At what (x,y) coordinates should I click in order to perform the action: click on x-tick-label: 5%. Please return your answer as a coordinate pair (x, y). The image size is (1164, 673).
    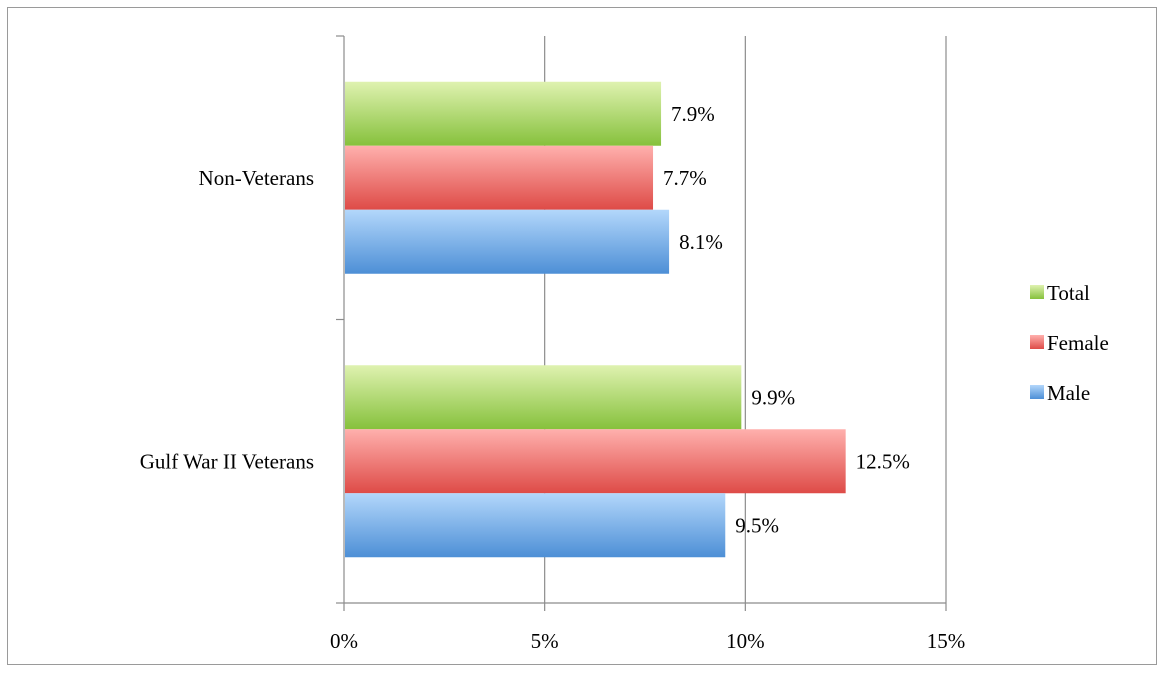
    Looking at the image, I should click on (545, 641).